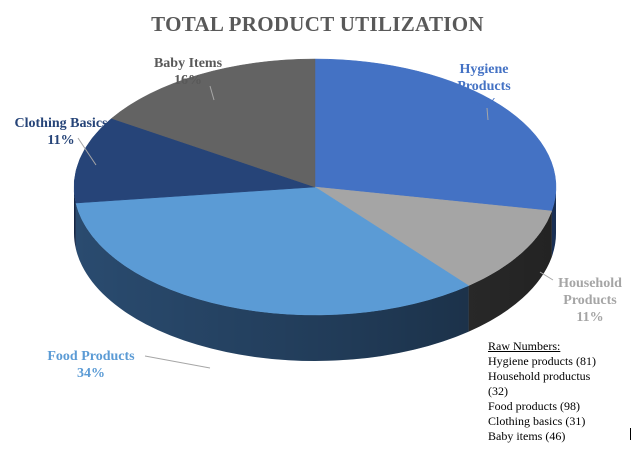  I want to click on slice-name-household: Household Products, so click(590, 292).